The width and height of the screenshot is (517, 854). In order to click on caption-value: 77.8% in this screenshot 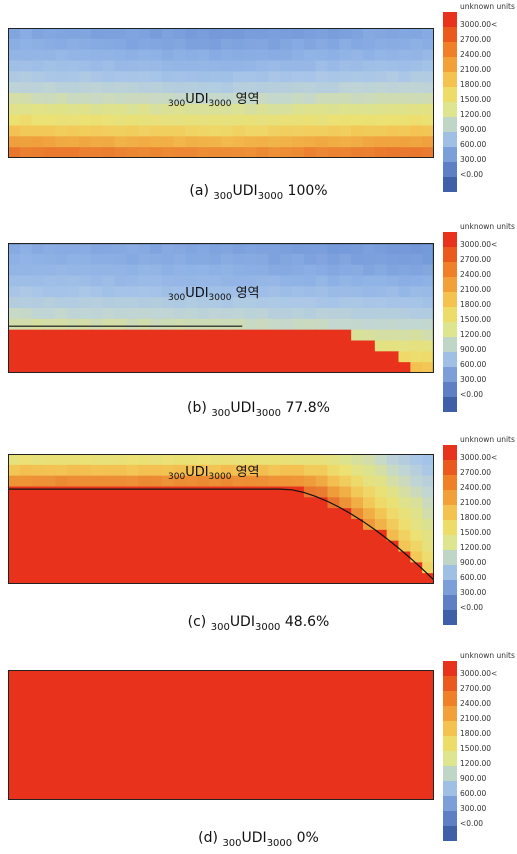, I will do `click(307, 408)`.